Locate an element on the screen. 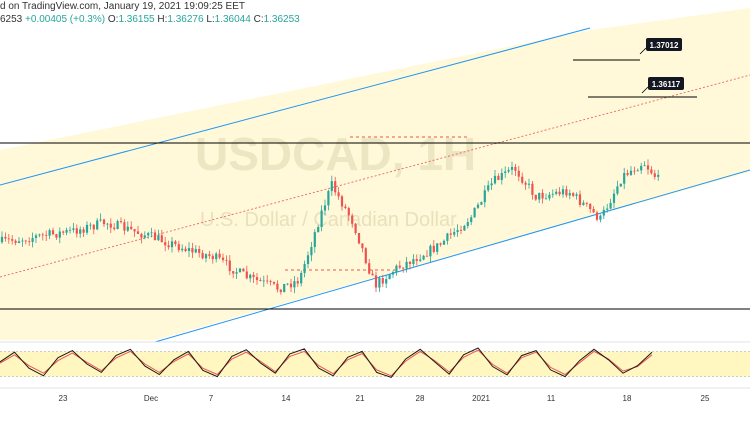  close-value: 1.36253 is located at coordinates (281, 19).